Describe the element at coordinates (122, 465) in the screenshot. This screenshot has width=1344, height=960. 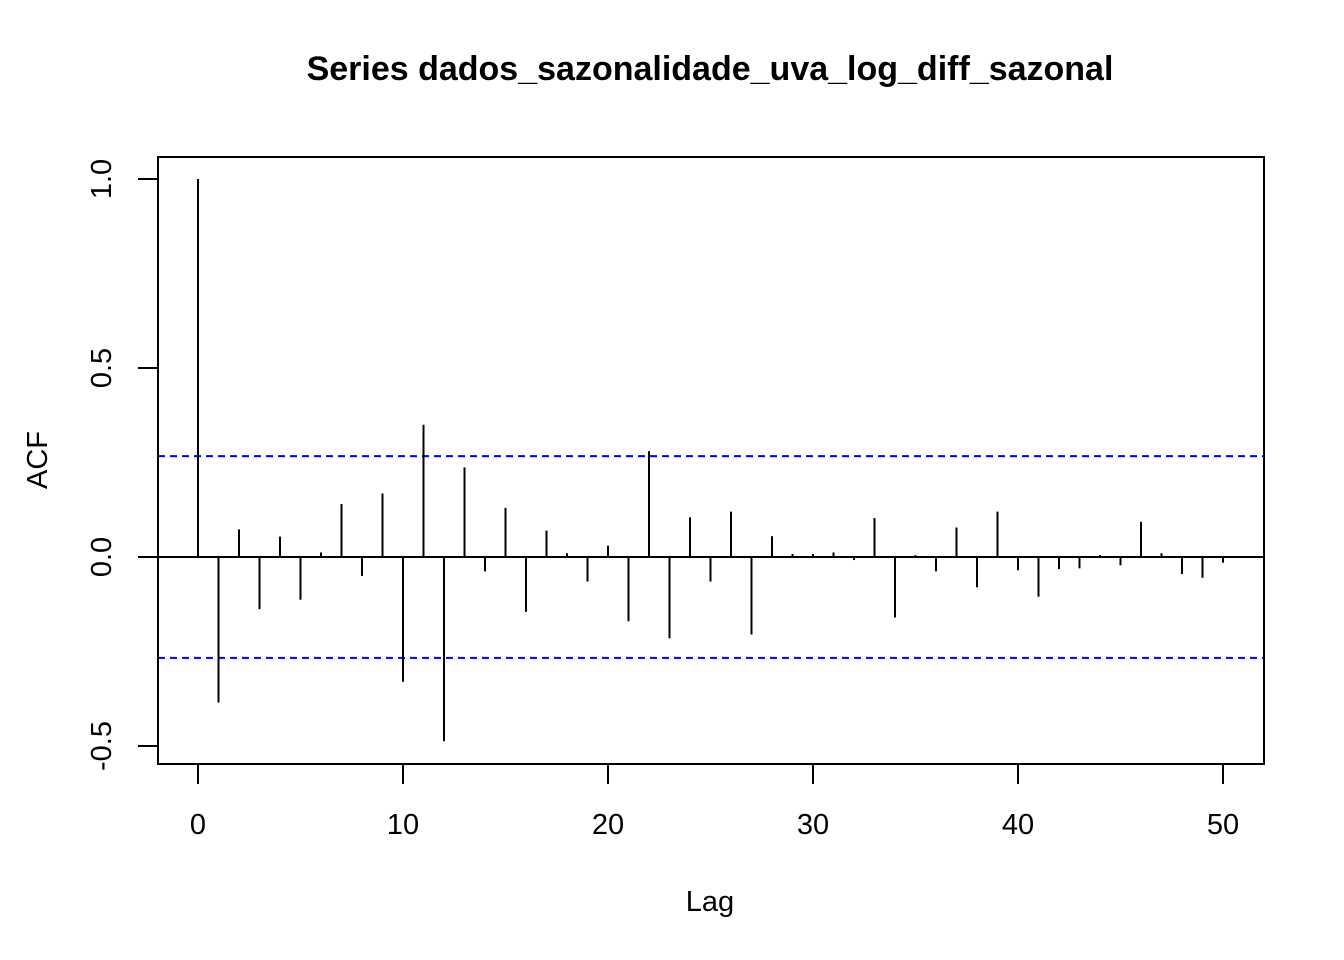
I see `y-axis: -0.5 0.0 0.5 1.0` at that location.